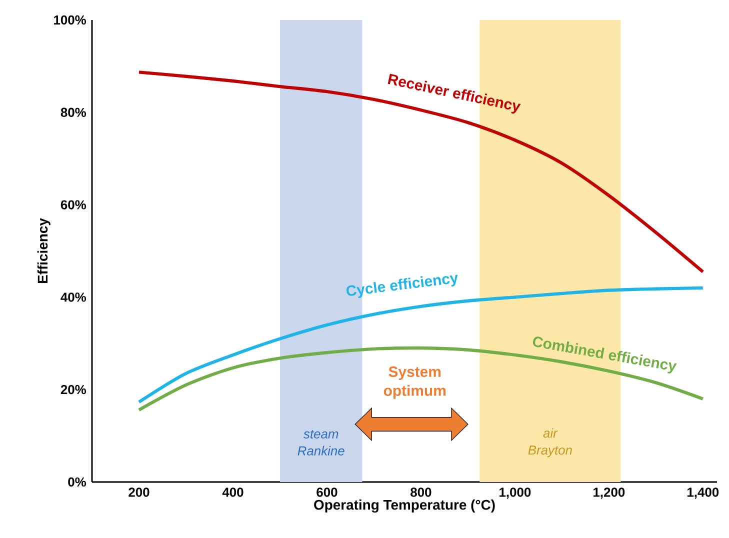 This screenshot has width=729, height=538. Describe the element at coordinates (604, 355) in the screenshot. I see `text: Combined efficiency` at that location.